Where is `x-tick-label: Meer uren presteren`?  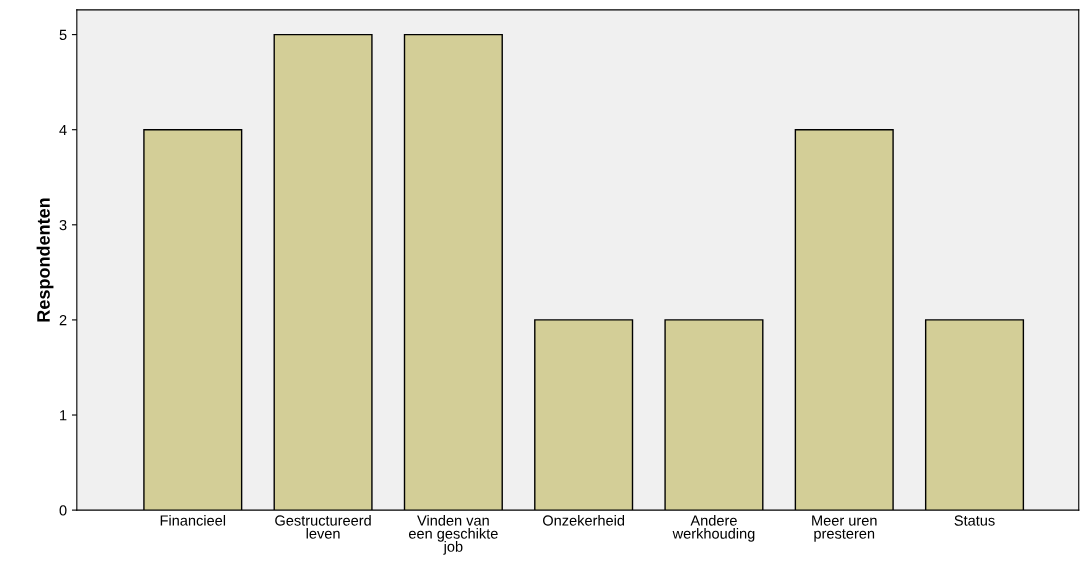 x-tick-label: Meer uren presteren is located at coordinates (844, 528).